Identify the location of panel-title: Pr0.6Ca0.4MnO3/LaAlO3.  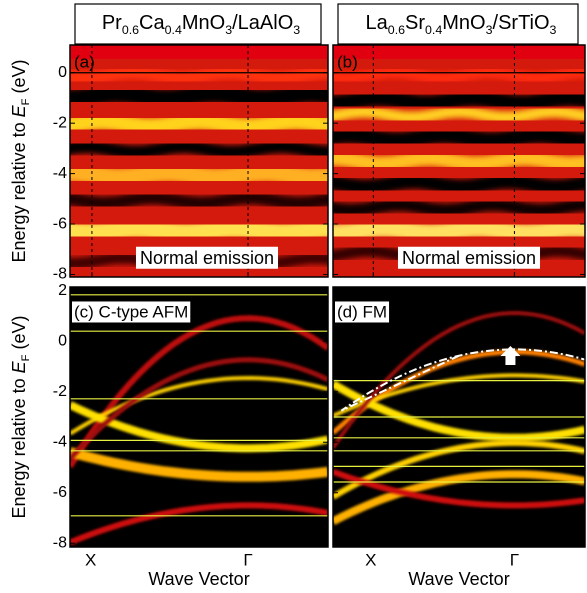
(201, 24).